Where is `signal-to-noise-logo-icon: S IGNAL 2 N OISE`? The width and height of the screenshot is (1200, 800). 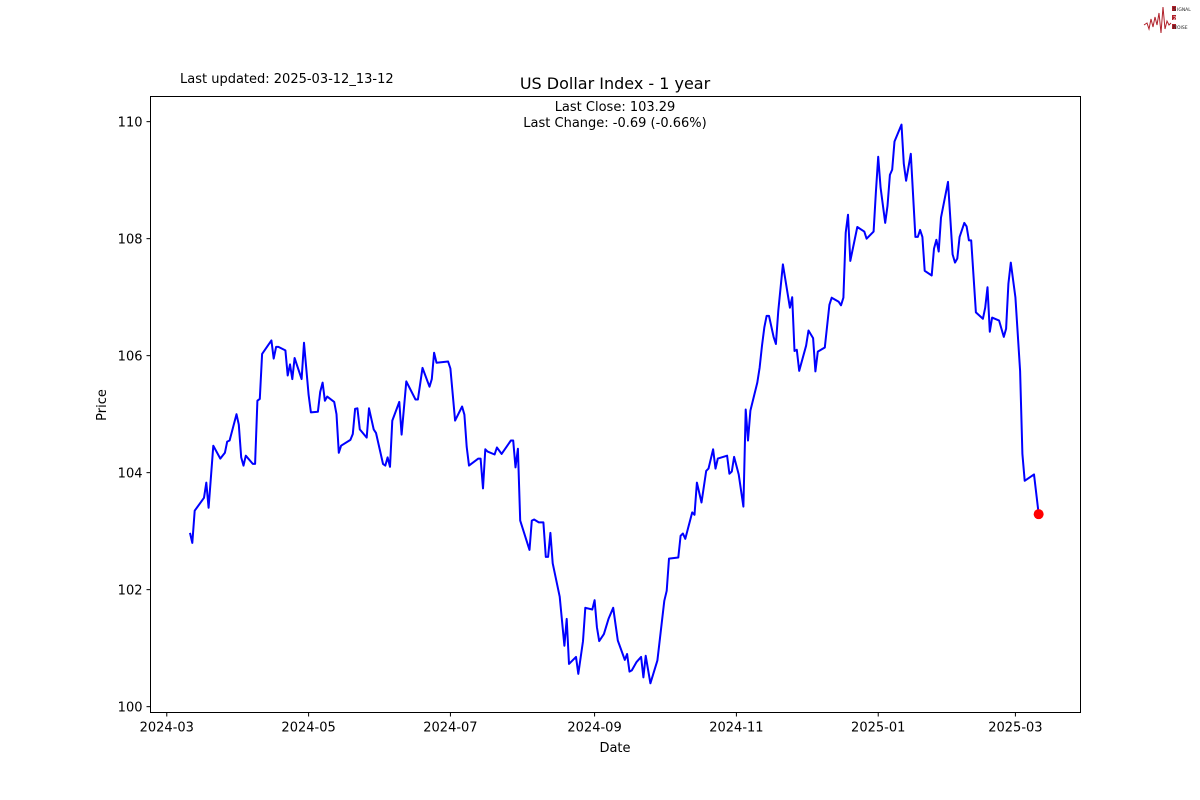
signal-to-noise-logo-icon: S IGNAL 2 N OISE is located at coordinates (1167, 20).